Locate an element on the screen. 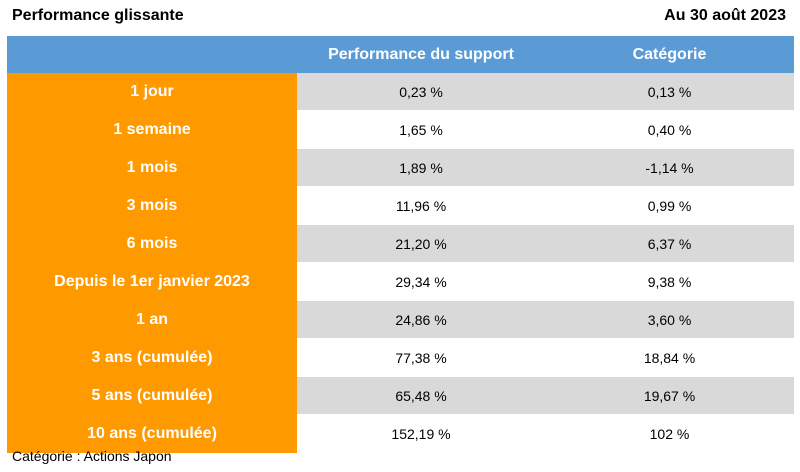  report-date: Au 30 août 2023 is located at coordinates (725, 15).